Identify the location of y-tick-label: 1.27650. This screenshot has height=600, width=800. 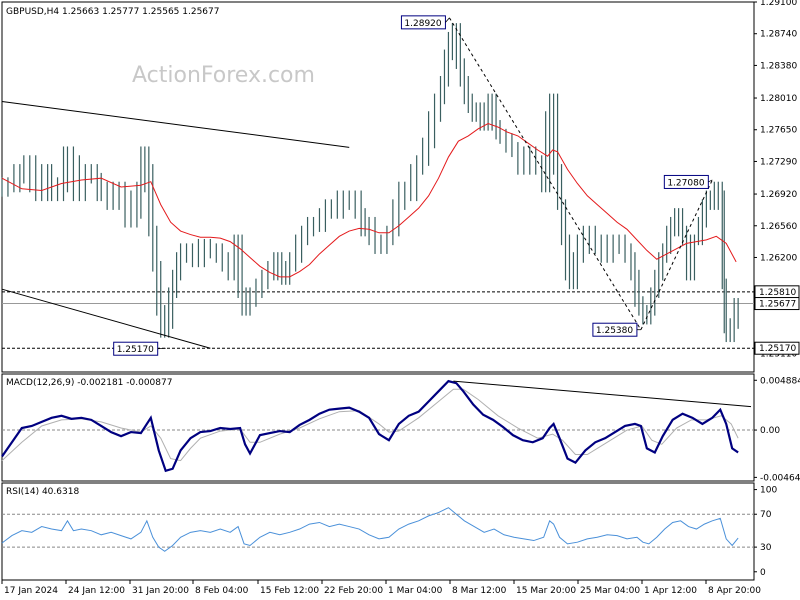
(778, 131).